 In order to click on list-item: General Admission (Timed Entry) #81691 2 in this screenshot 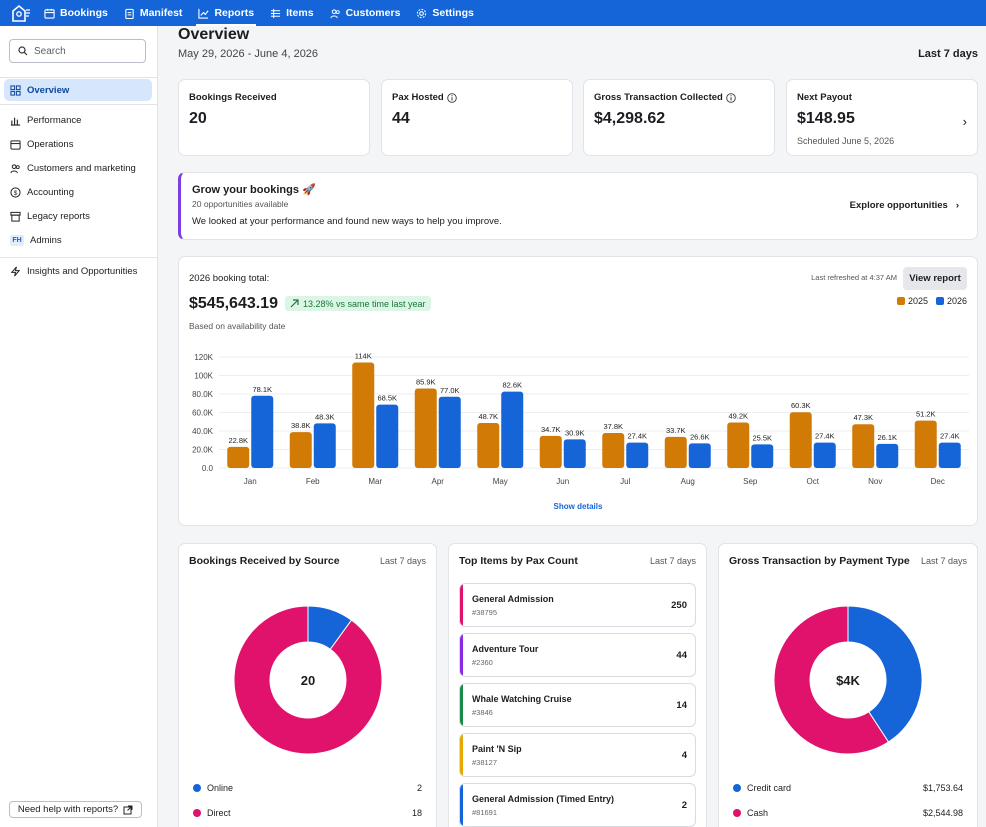, I will do `click(577, 805)`.